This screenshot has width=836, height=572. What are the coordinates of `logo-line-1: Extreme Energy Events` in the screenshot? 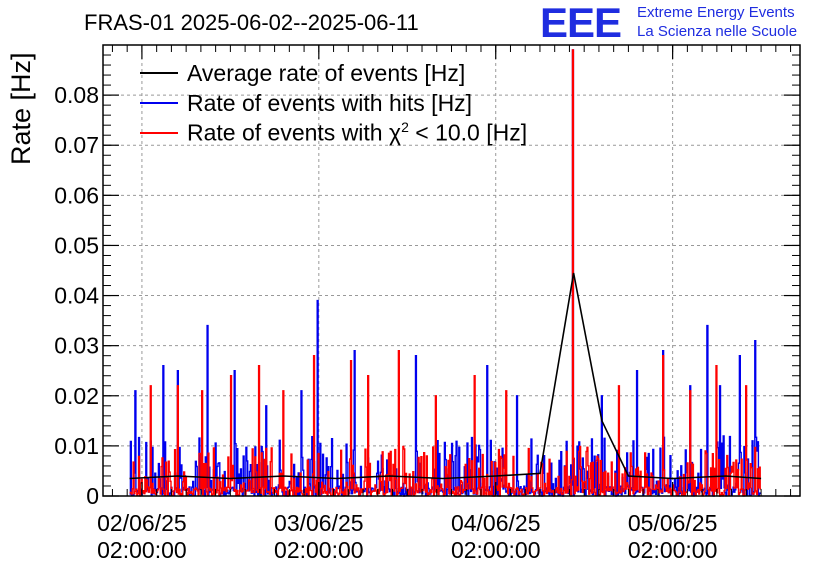 It's located at (716, 12).